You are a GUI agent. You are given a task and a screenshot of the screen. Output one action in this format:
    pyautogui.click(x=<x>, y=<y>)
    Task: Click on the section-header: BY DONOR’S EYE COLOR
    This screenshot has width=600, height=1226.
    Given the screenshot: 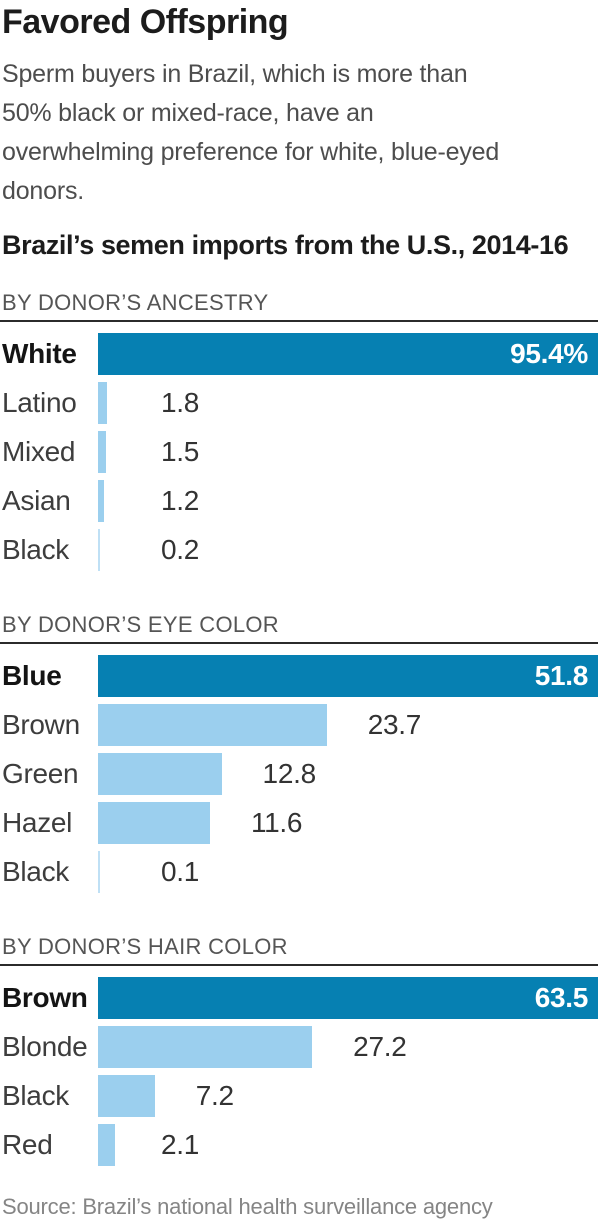 What is the action you would take?
    pyautogui.click(x=140, y=624)
    